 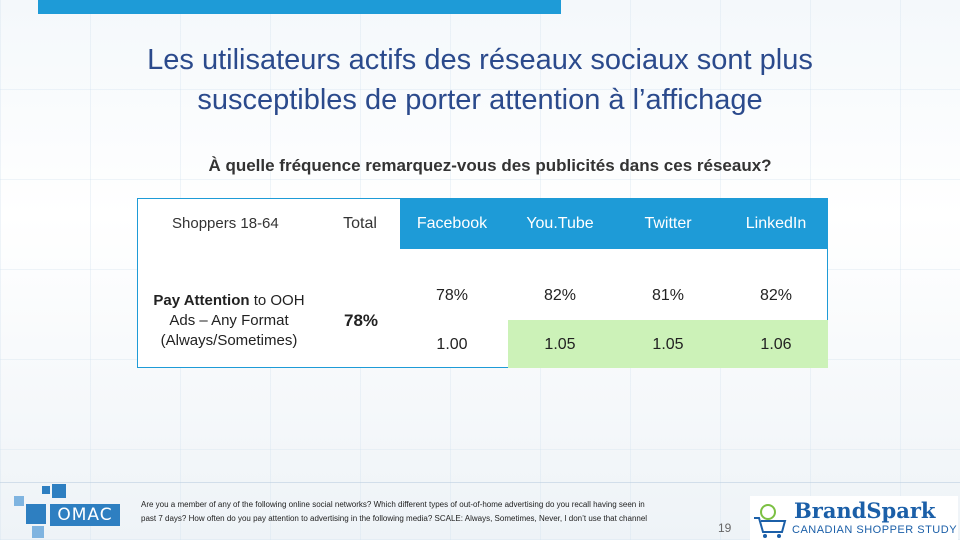 What do you see at coordinates (201, 300) in the screenshot?
I see `row-label-bold: Pay Attention` at bounding box center [201, 300].